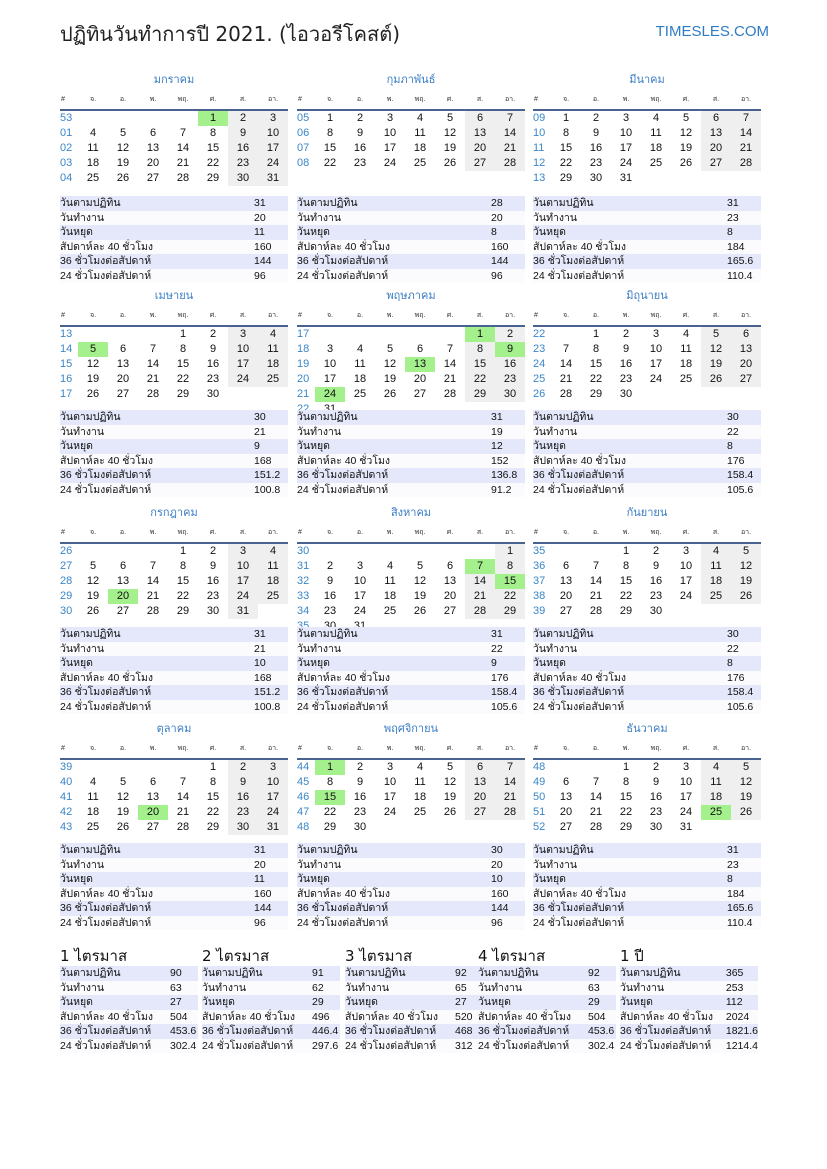  What do you see at coordinates (271, 692) in the screenshot?
I see `stat-value: 151.2` at bounding box center [271, 692].